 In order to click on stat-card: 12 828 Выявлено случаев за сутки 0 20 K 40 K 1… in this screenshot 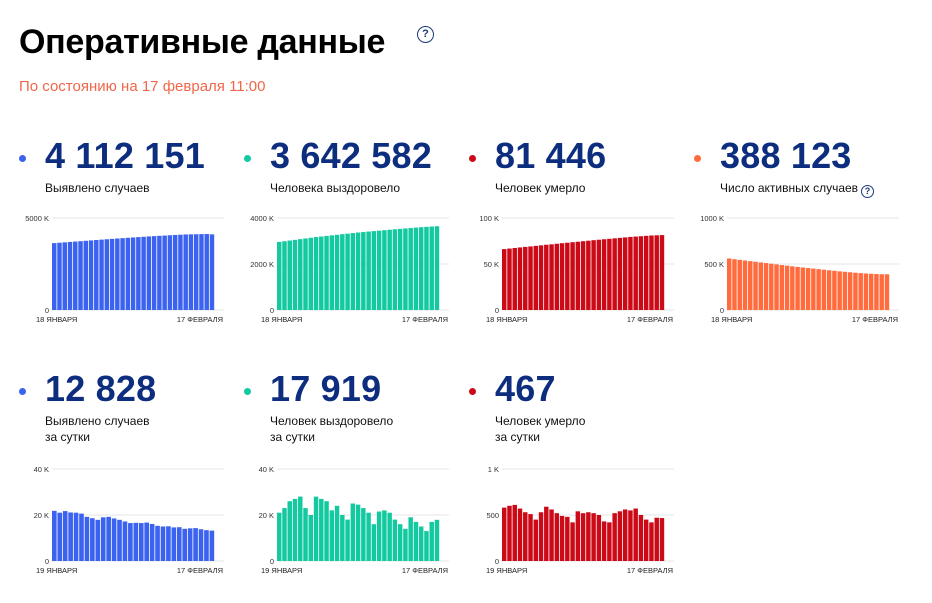, I will do `click(130, 483)`.